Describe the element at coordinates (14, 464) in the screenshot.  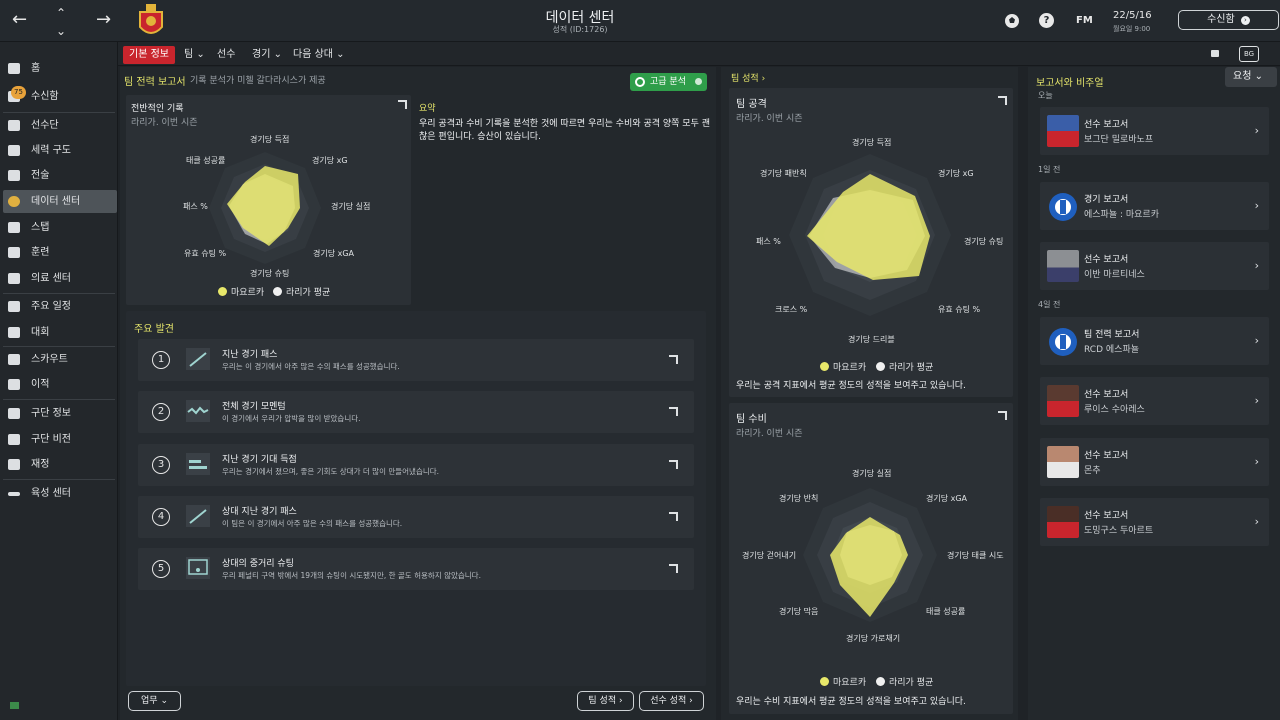
I see `finance-icon` at that location.